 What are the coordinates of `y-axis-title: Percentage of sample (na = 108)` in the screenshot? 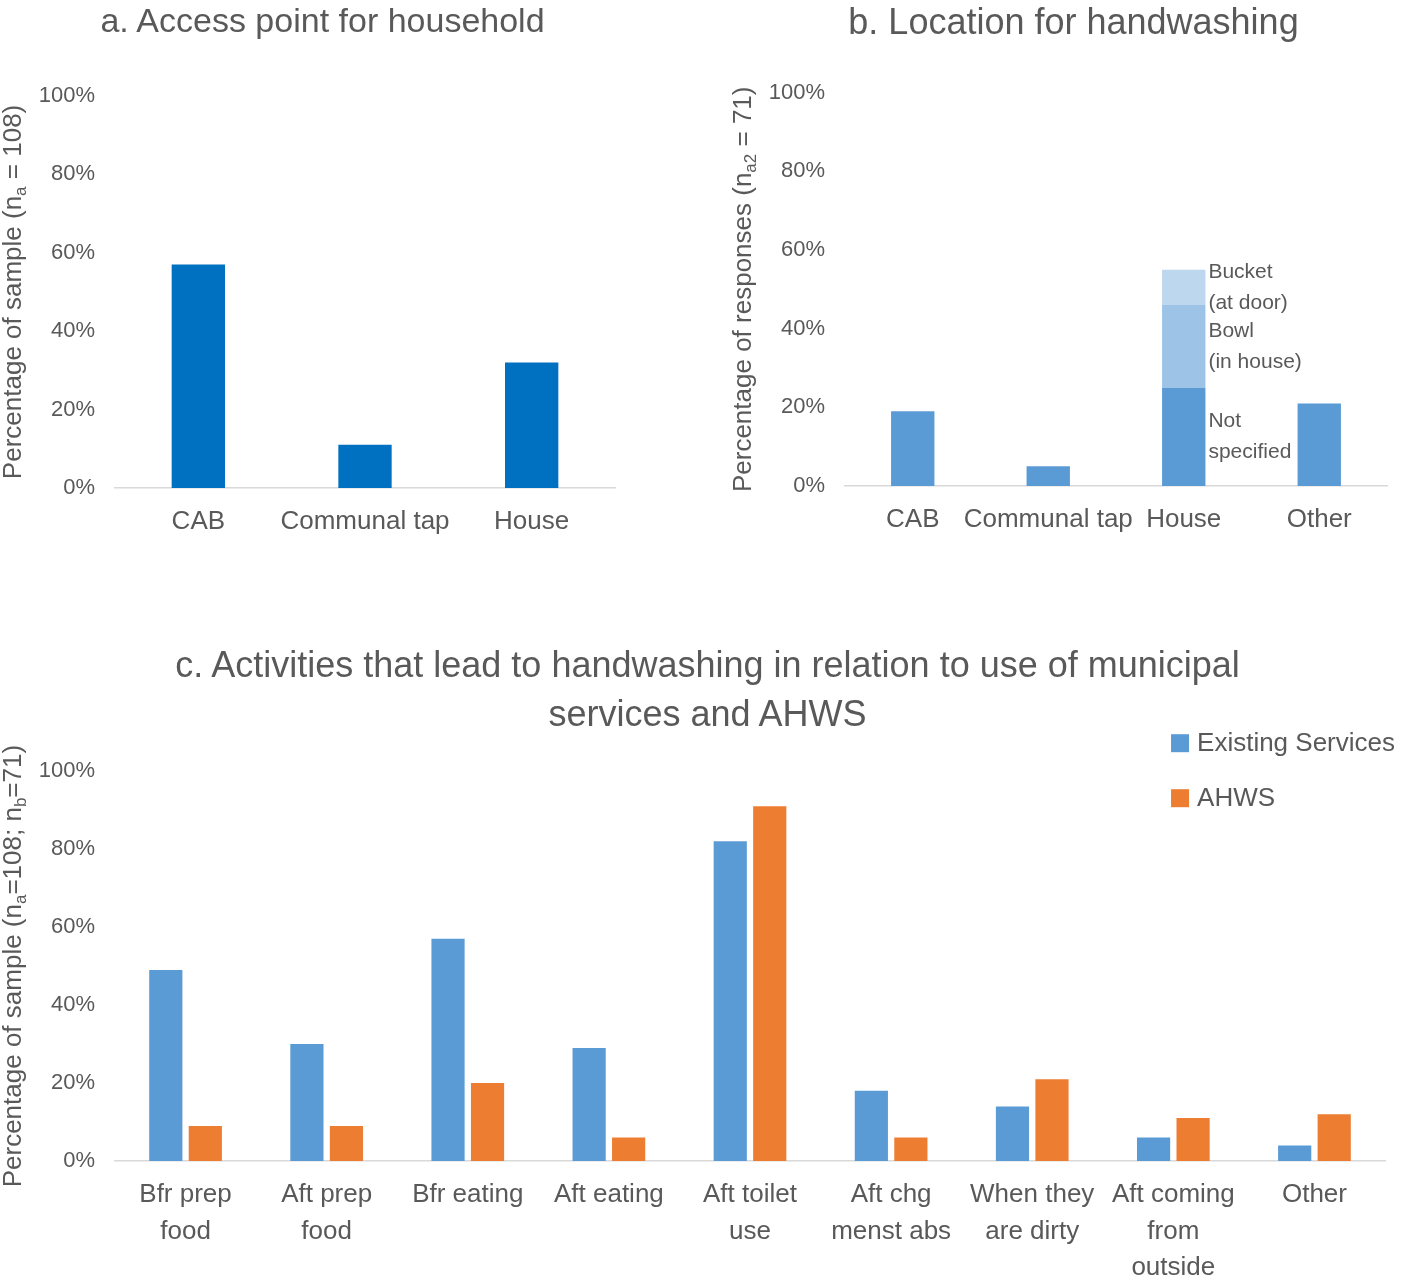 It's located at (15, 292).